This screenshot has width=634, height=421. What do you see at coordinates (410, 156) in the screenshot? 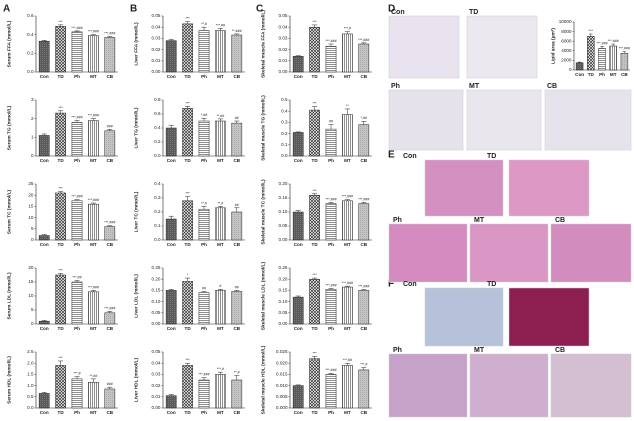
I see `micrograph-label: Con` at bounding box center [410, 156].